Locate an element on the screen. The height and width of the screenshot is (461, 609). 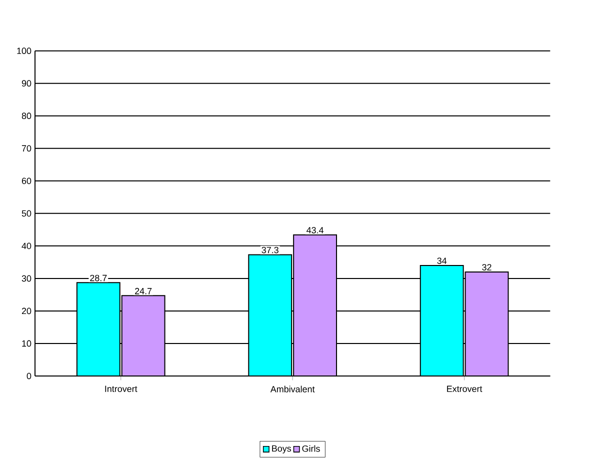
y-tick-label: 80 is located at coordinates (27, 116).